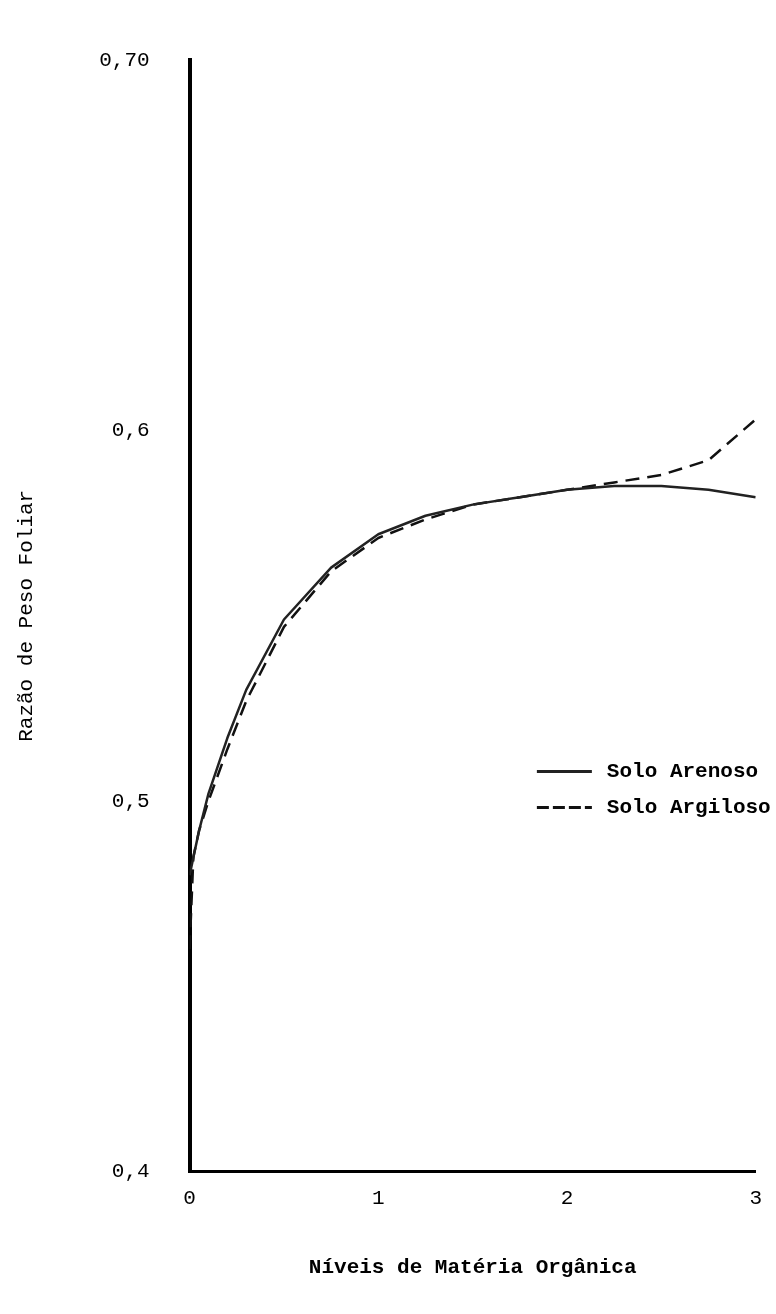 This screenshot has width=776, height=1314. I want to click on x-tick-label: 3, so click(755, 1198).